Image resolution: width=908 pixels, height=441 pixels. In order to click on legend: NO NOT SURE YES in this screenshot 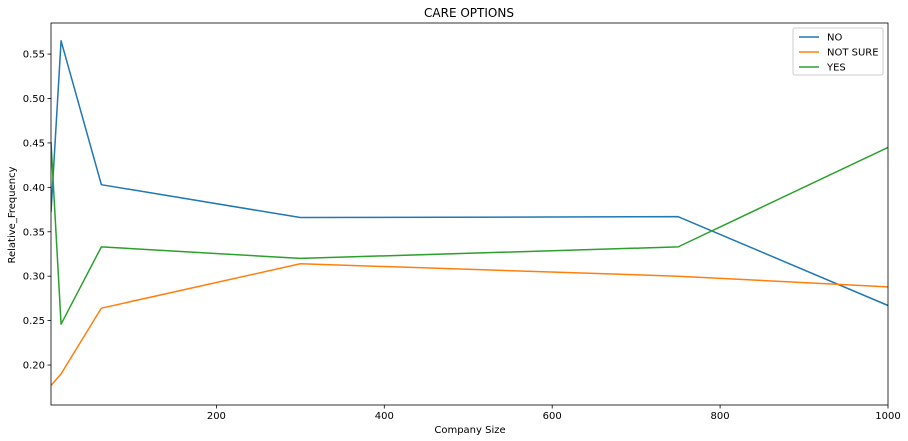, I will do `click(838, 51)`.